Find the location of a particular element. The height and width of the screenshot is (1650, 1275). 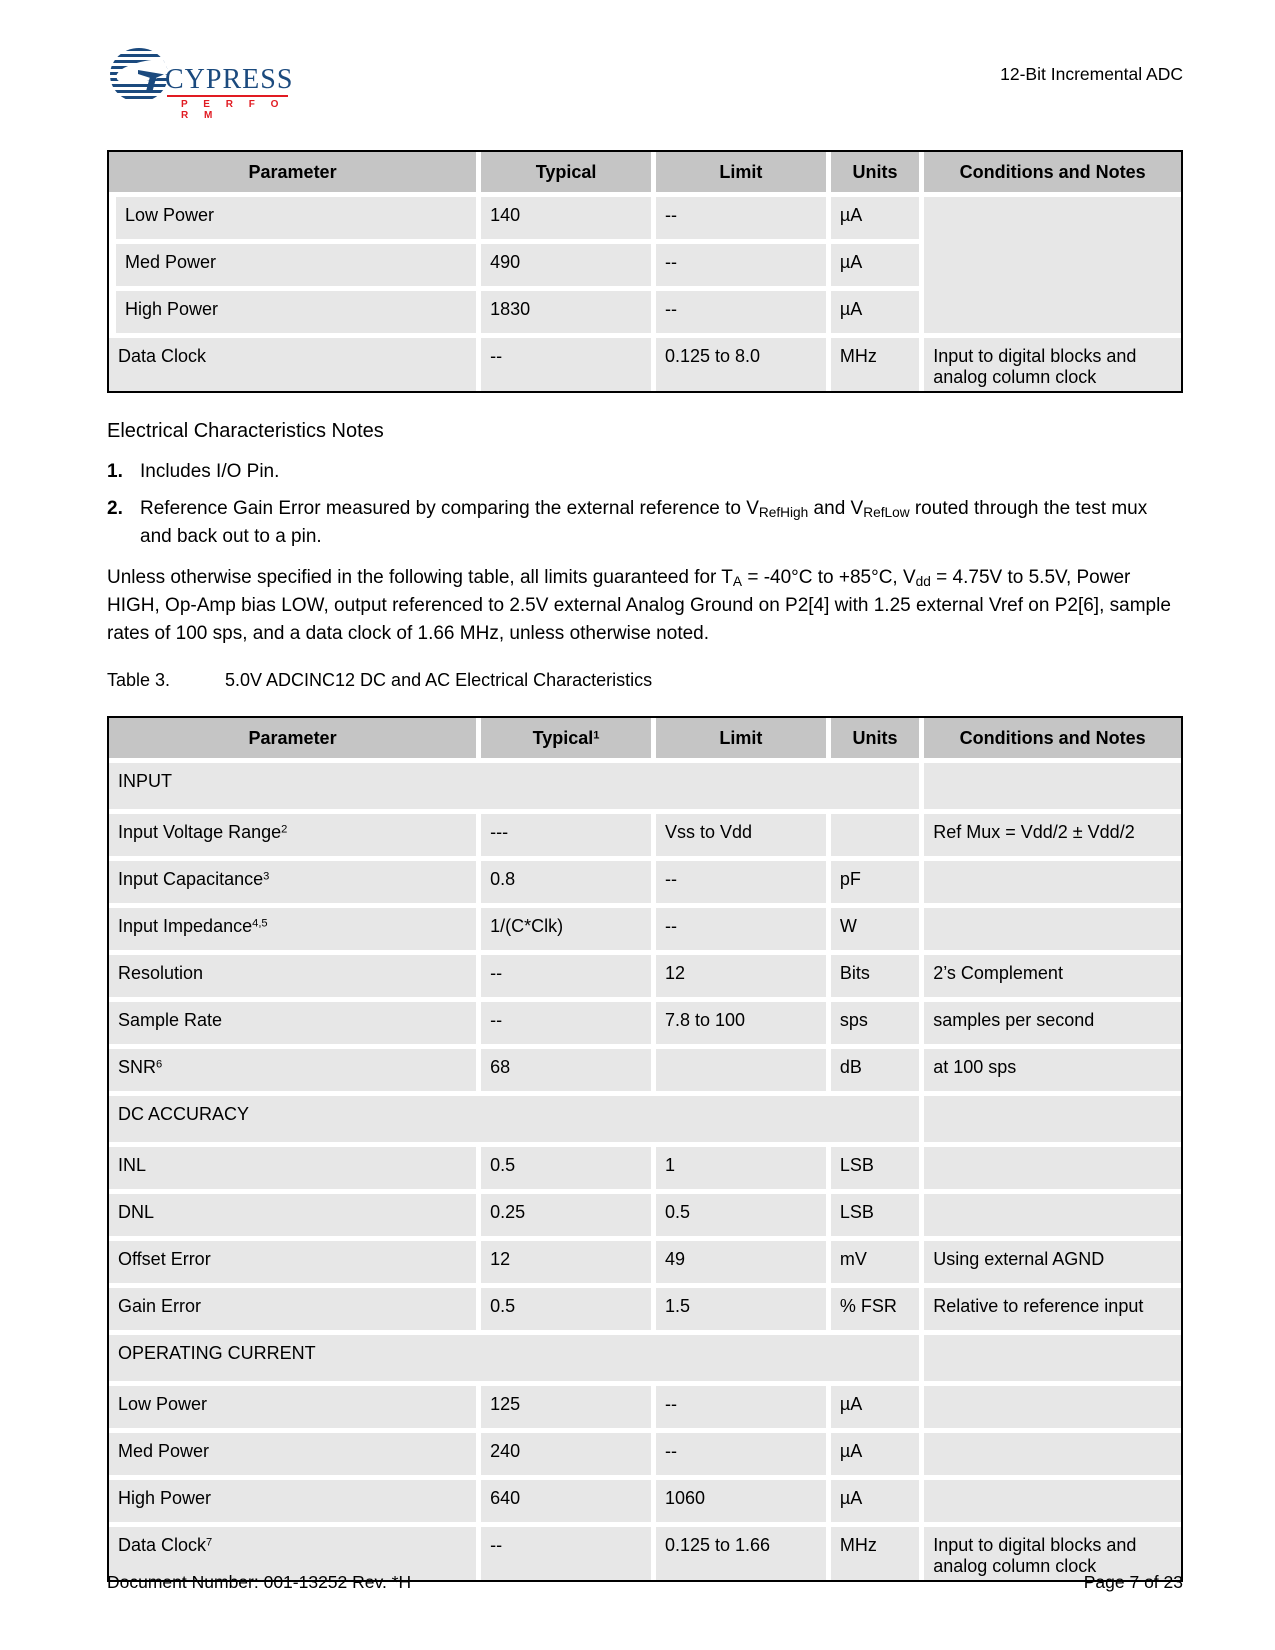

superscript-note-ref: 4,5 is located at coordinates (260, 923).